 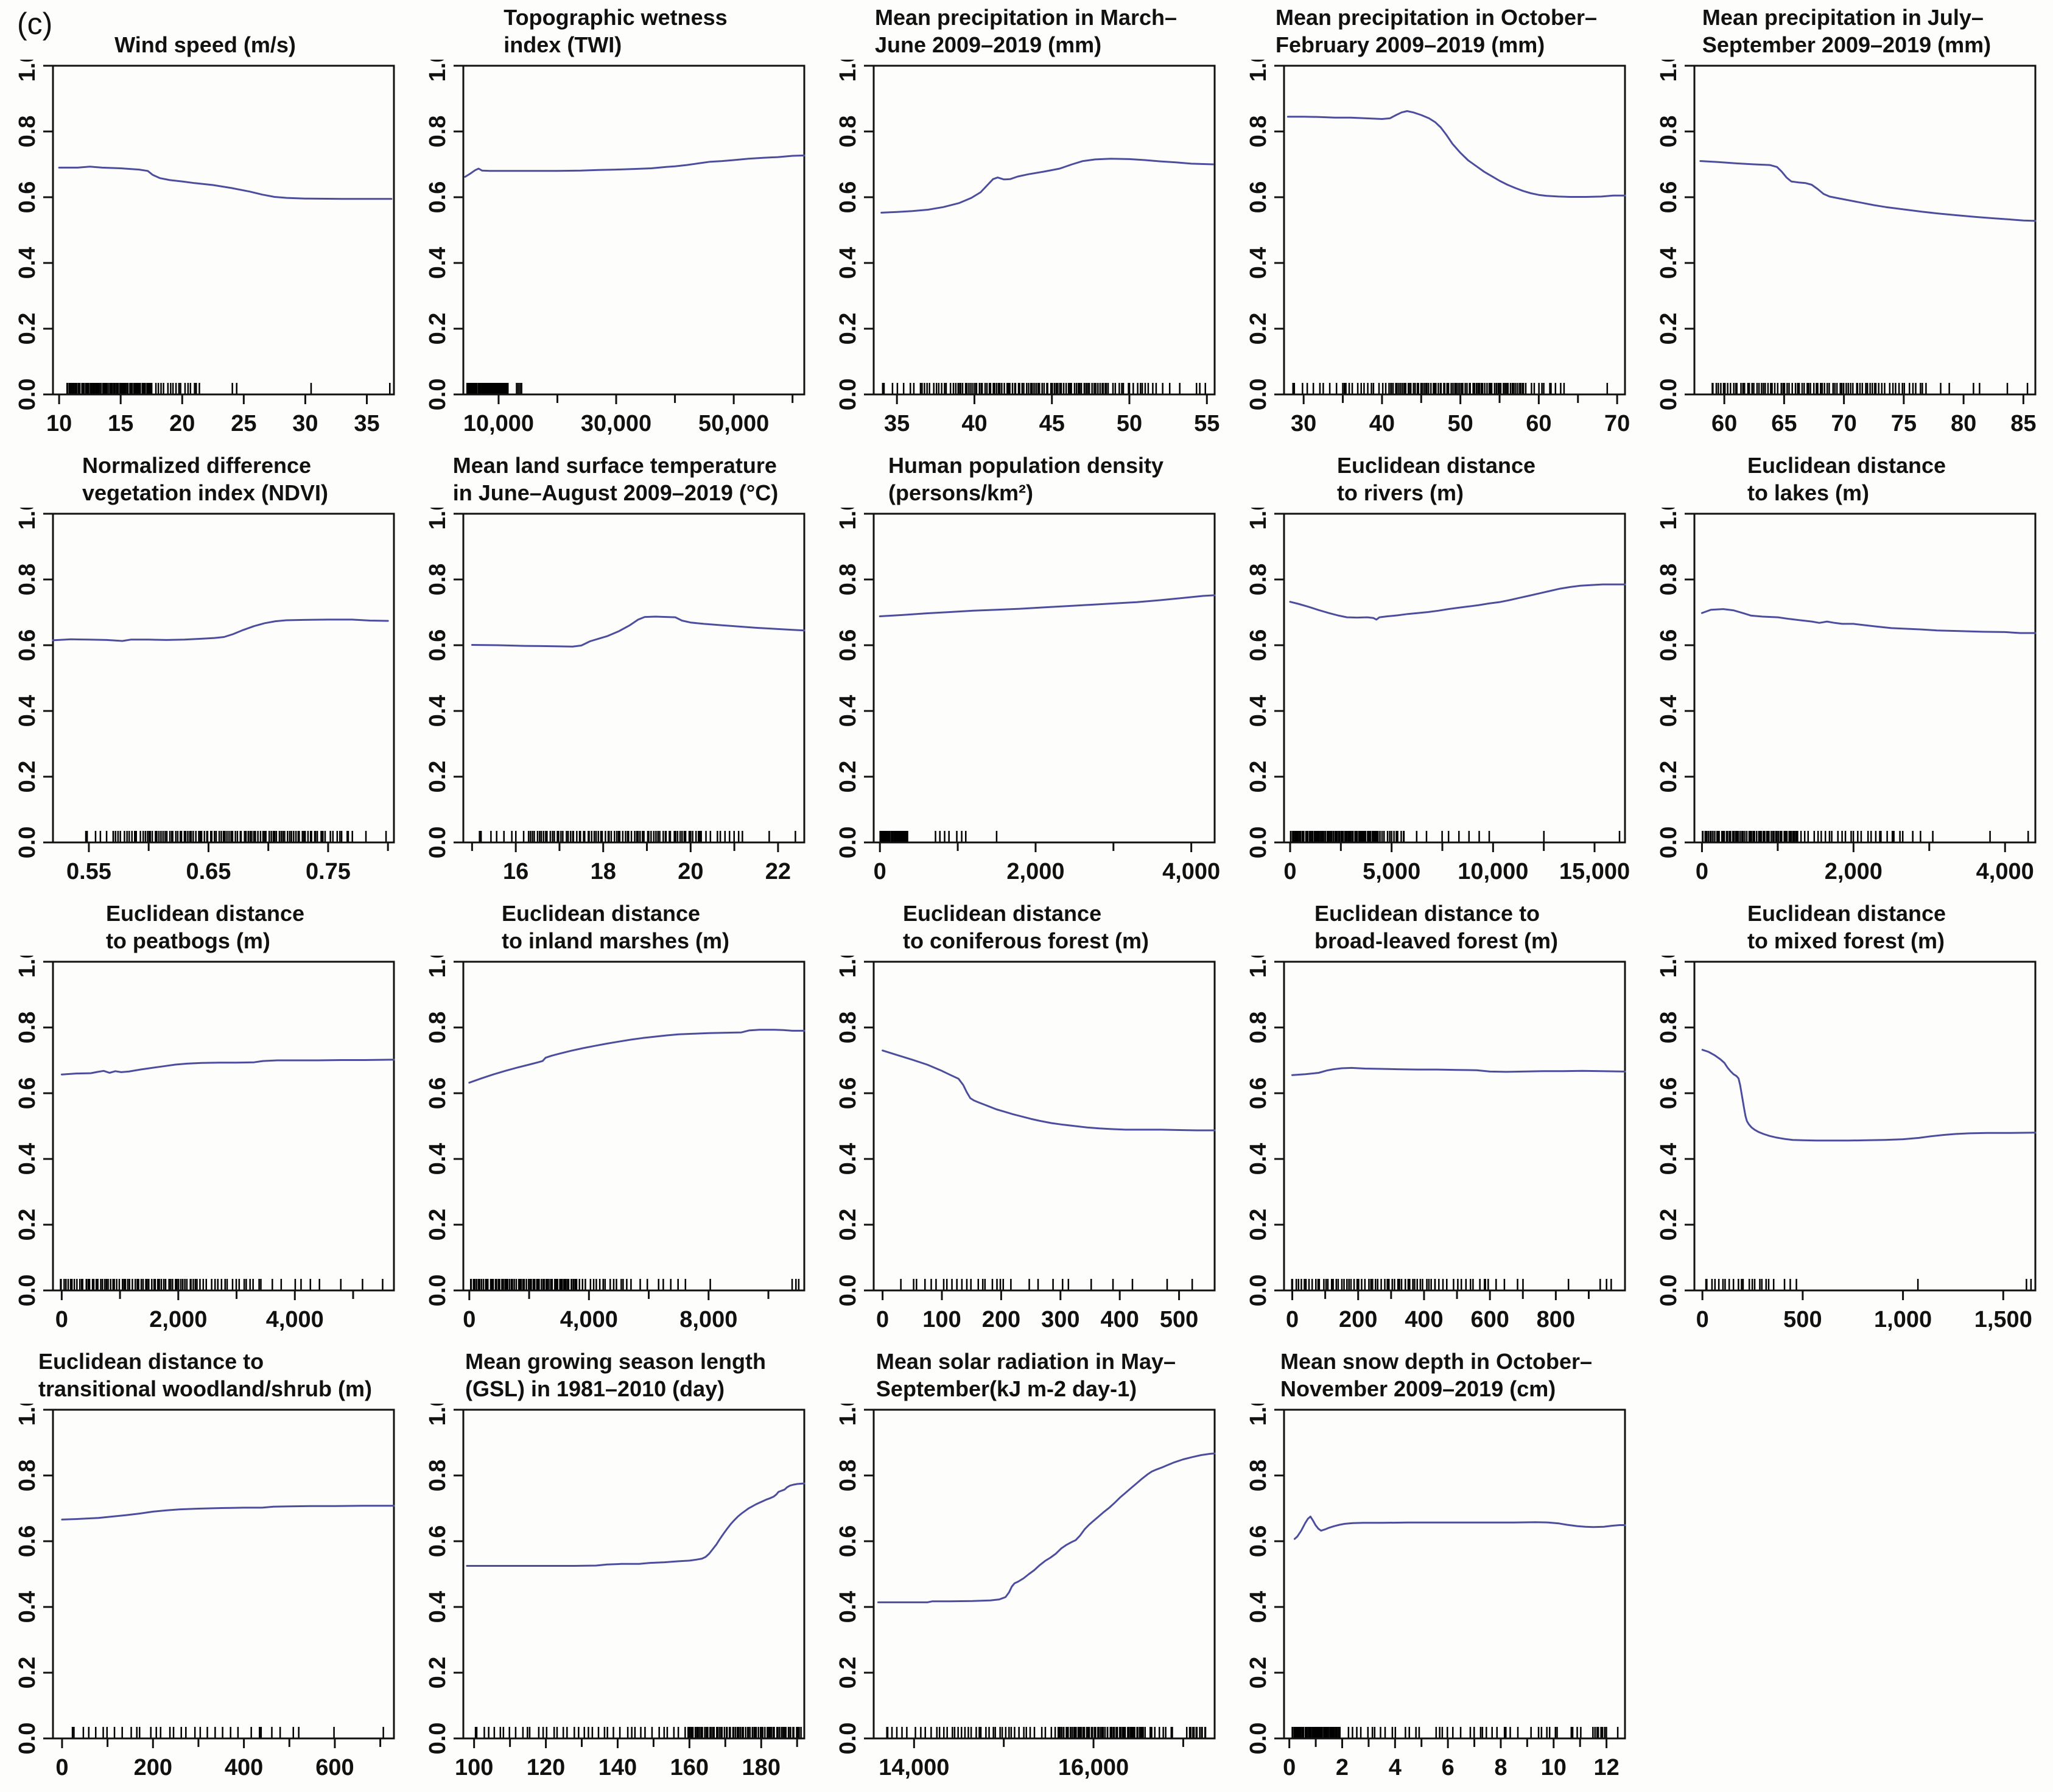 I want to click on plot-title-area: Euclidean distance to inland marshes (m), so click(x=615, y=926).